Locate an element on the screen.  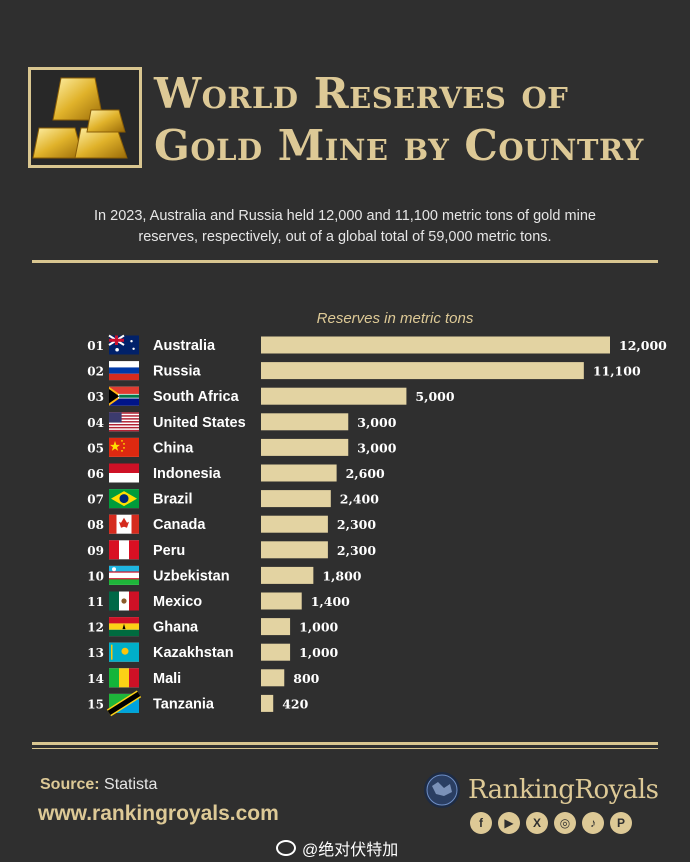
category-label: Mexico is located at coordinates (177, 602).